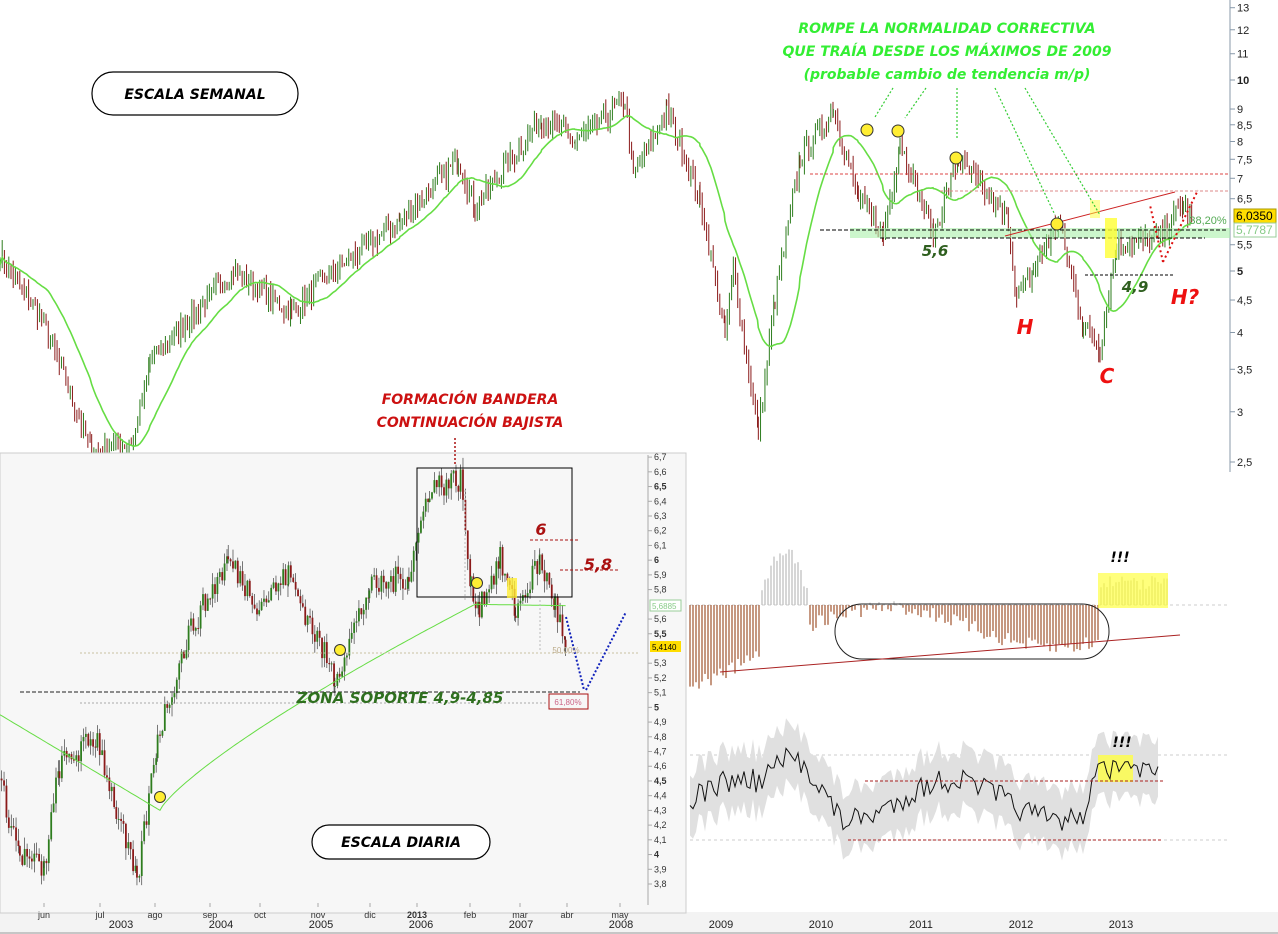  What do you see at coordinates (1244, 370) in the screenshot?
I see `y-tick-label: 3,5` at bounding box center [1244, 370].